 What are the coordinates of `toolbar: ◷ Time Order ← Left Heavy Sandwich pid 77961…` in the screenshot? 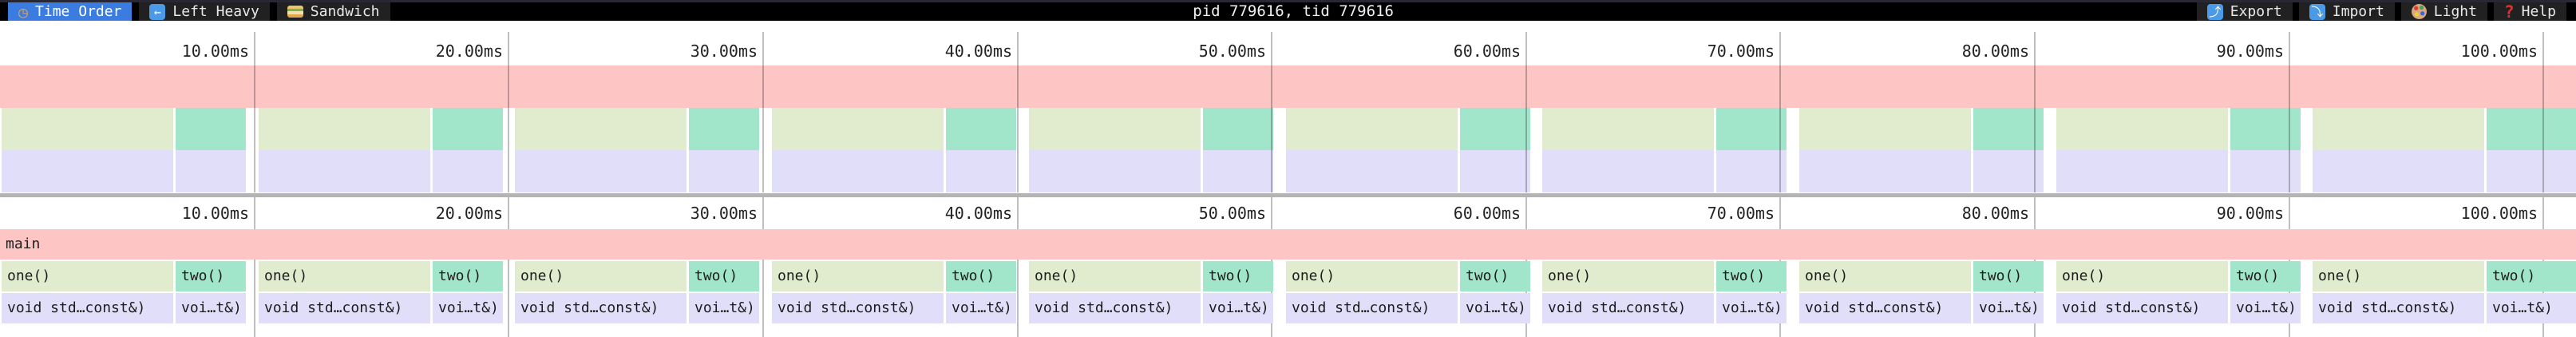 It's located at (1288, 12).